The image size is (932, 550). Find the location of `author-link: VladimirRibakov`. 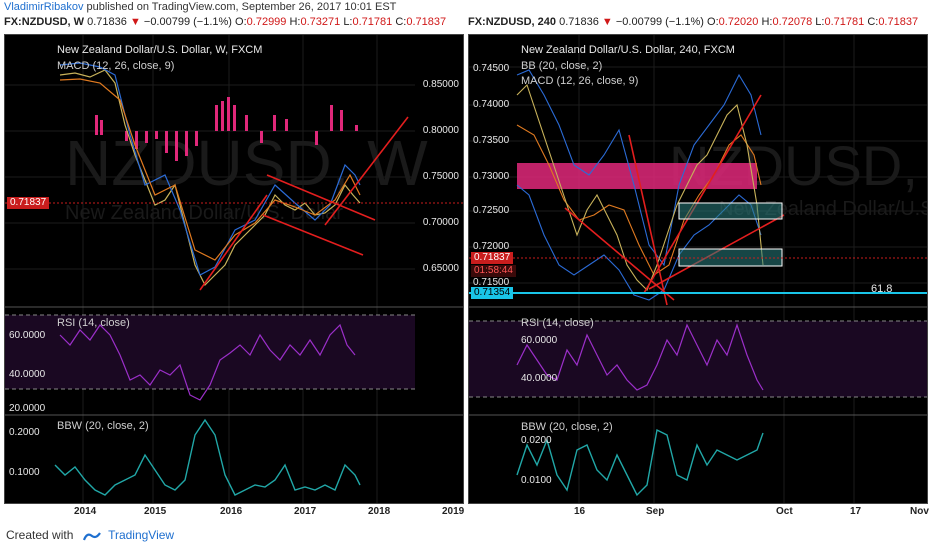

author-link: VladimirRibakov is located at coordinates (44, 7).